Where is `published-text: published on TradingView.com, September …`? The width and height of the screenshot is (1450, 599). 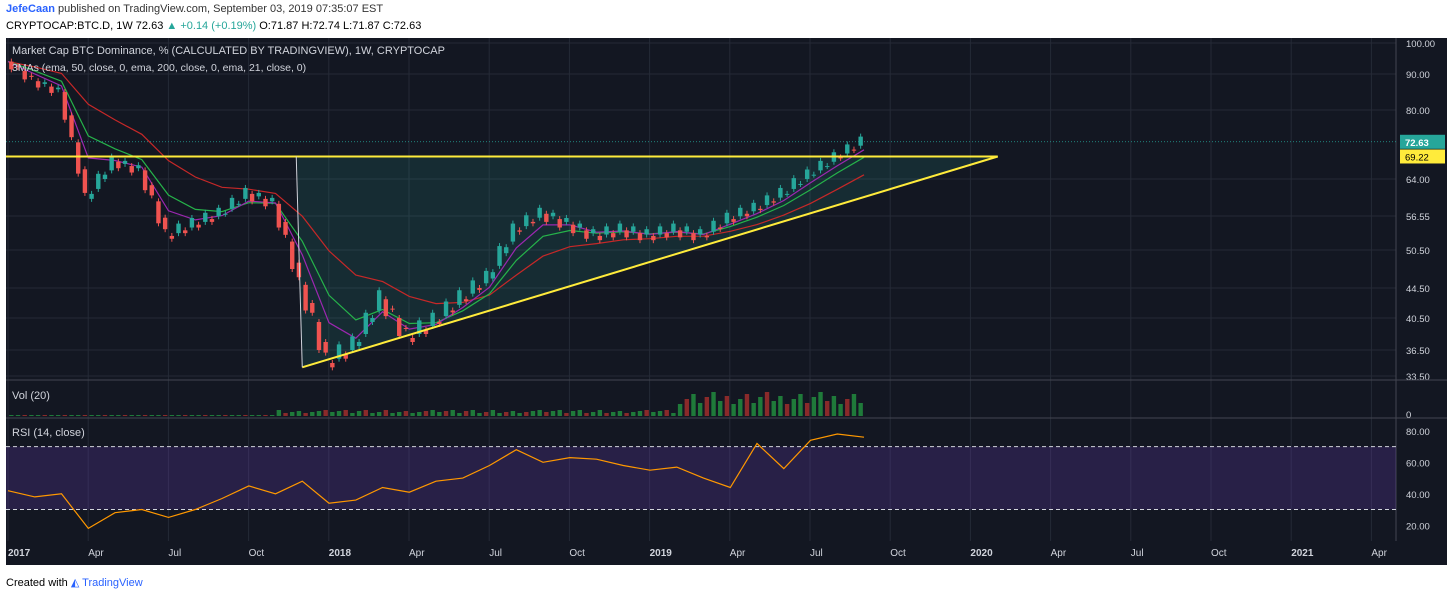
published-text: published on TradingView.com, September … is located at coordinates (220, 9).